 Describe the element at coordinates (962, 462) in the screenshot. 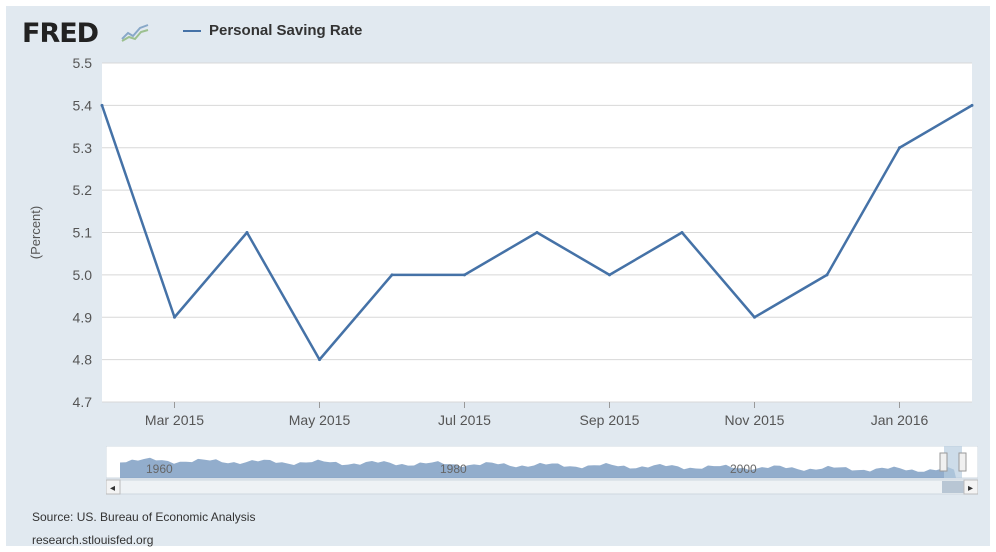

I see `navigator-handle-right` at that location.